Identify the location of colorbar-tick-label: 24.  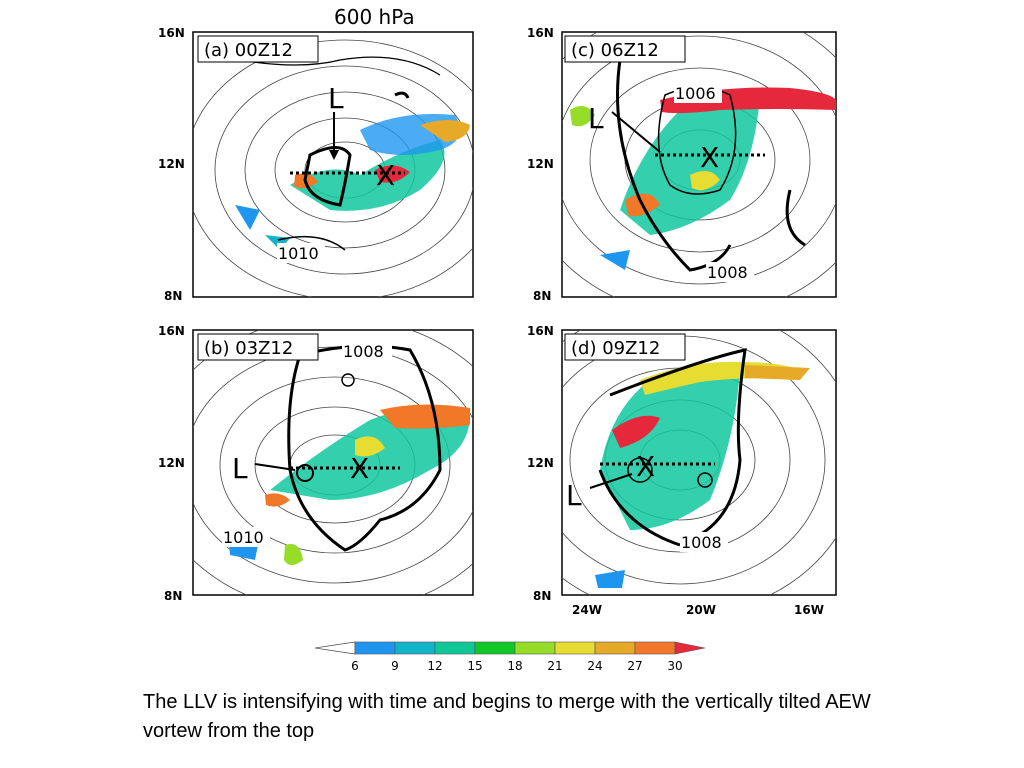
(594, 666).